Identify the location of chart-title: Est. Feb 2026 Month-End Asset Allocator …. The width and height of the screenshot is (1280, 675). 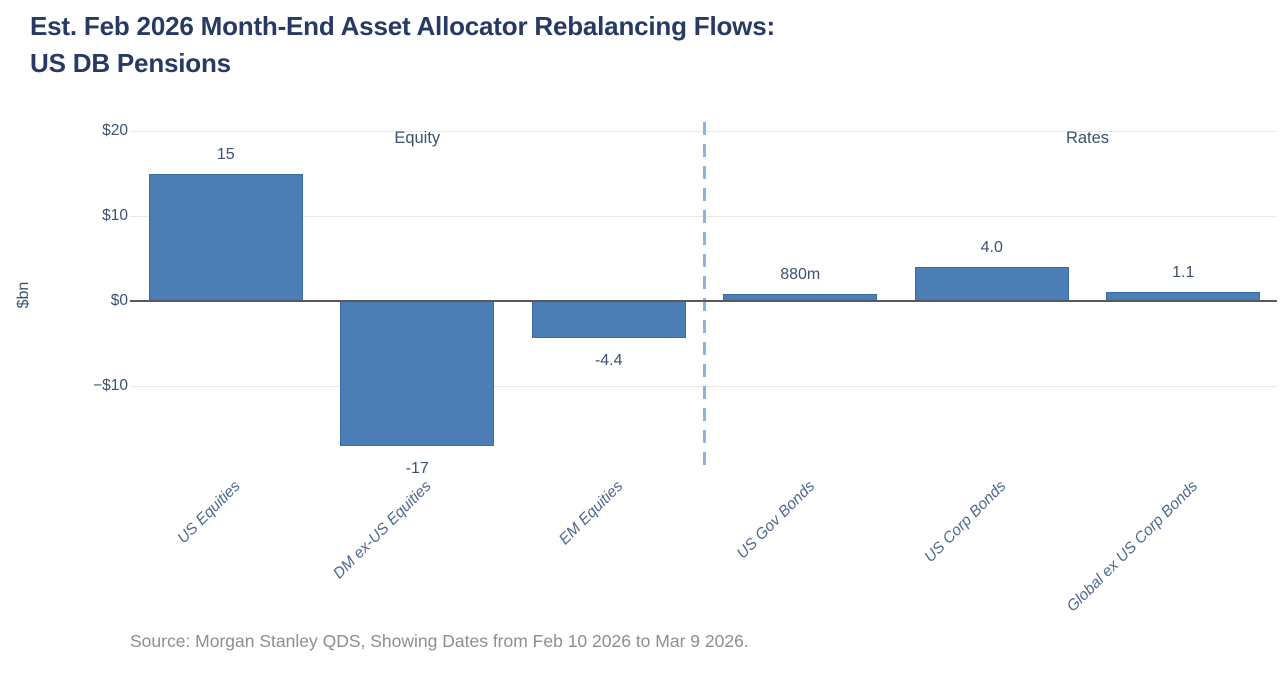
(402, 45).